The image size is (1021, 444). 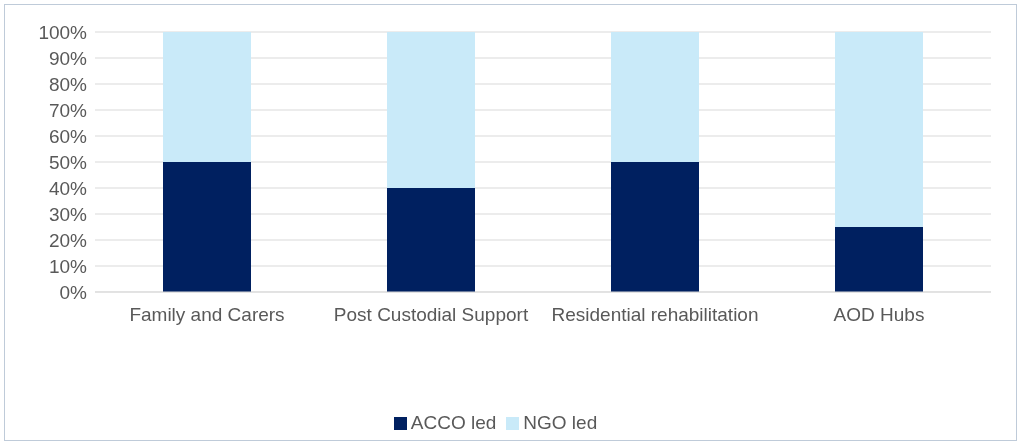 I want to click on x-tick-label: Post Custodial Support, so click(x=431, y=315).